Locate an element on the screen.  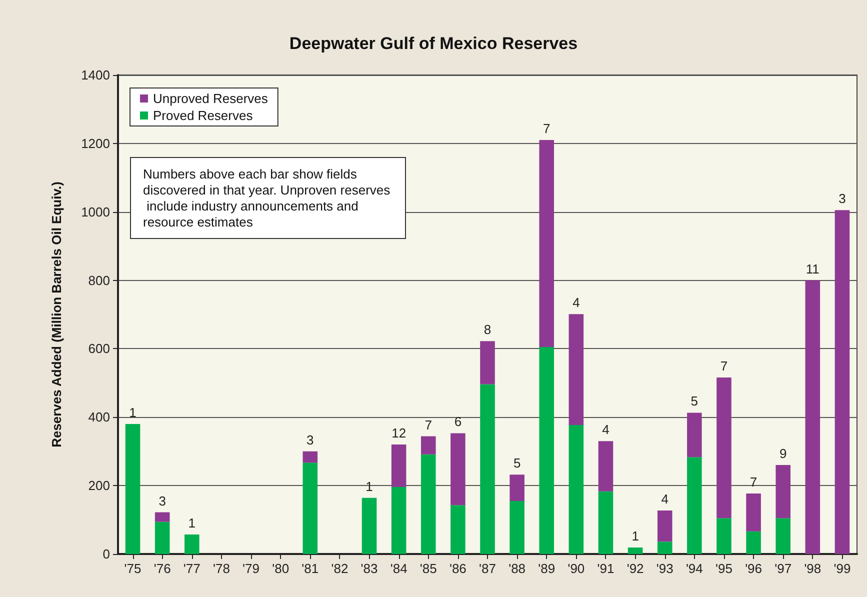
legend-label: Proved Reserves is located at coordinates (203, 115).